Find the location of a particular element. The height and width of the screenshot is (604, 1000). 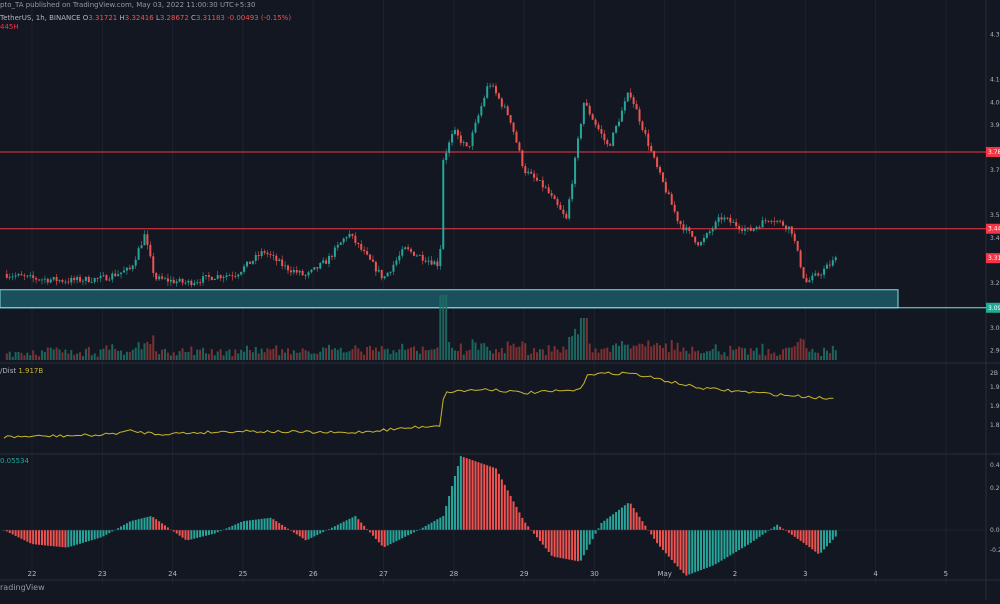

symbol-label: TetherUS, 1h, BINANCE is located at coordinates (40, 18).